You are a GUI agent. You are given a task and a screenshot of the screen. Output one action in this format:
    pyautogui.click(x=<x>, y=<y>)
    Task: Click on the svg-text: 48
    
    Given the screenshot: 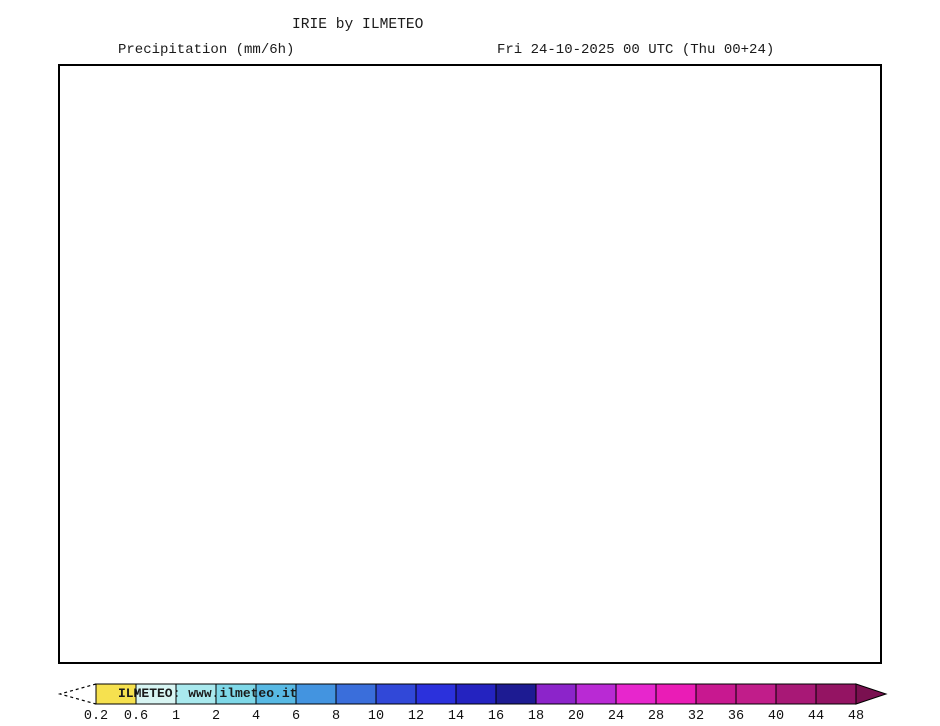 What is the action you would take?
    pyautogui.click(x=856, y=716)
    